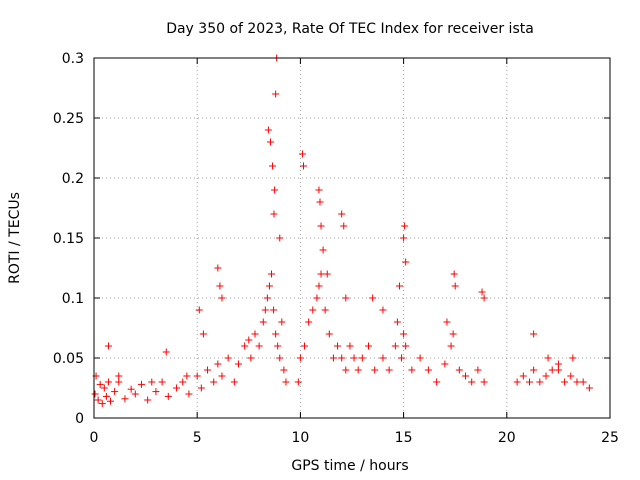  Describe the element at coordinates (68, 119) in the screenshot. I see `y-tick-label: 0.25` at that location.